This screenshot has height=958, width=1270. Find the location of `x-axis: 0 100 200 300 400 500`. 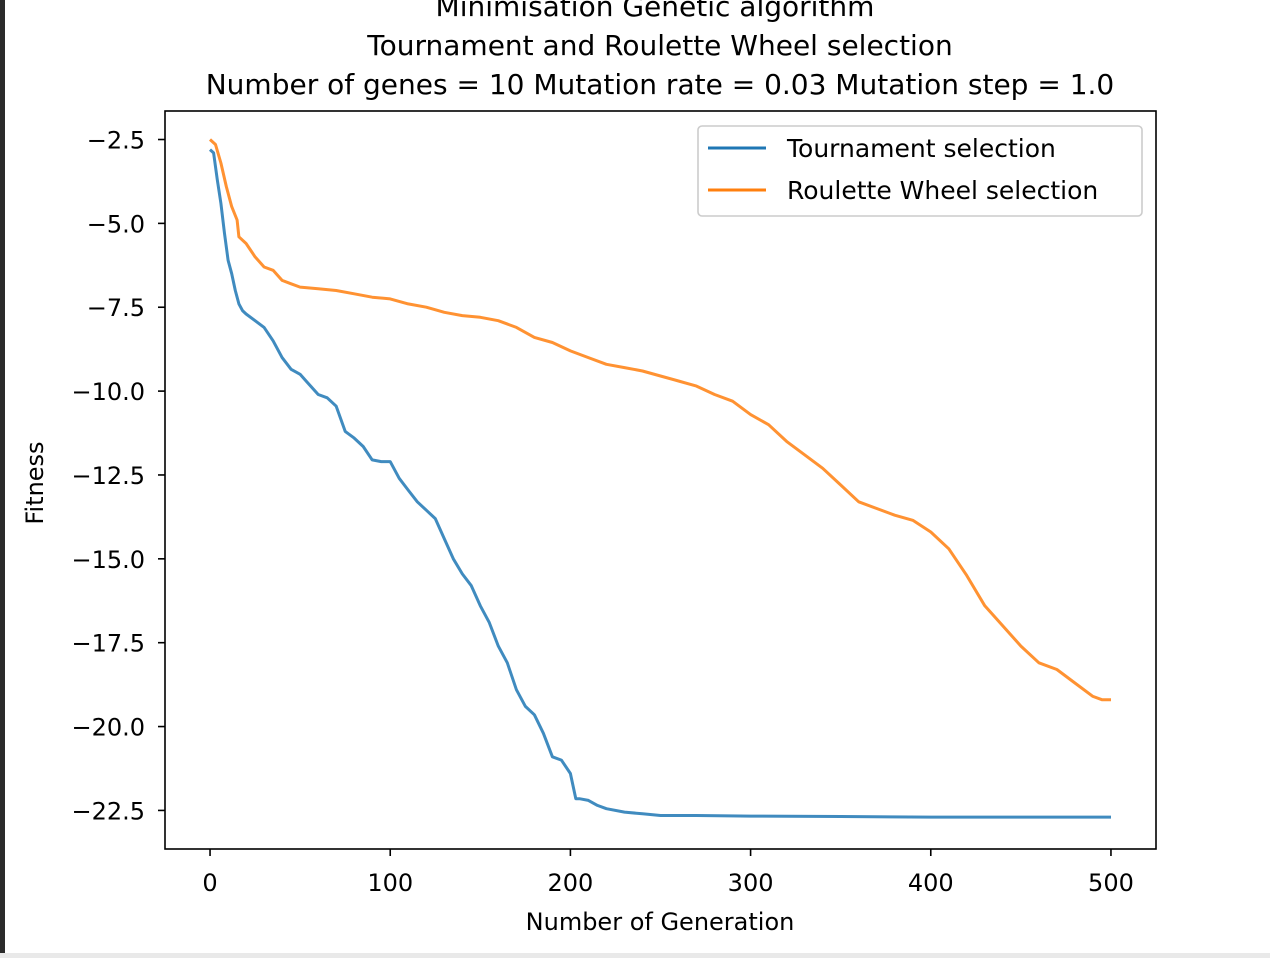

x-axis: 0 100 200 300 400 500 is located at coordinates (668, 873).